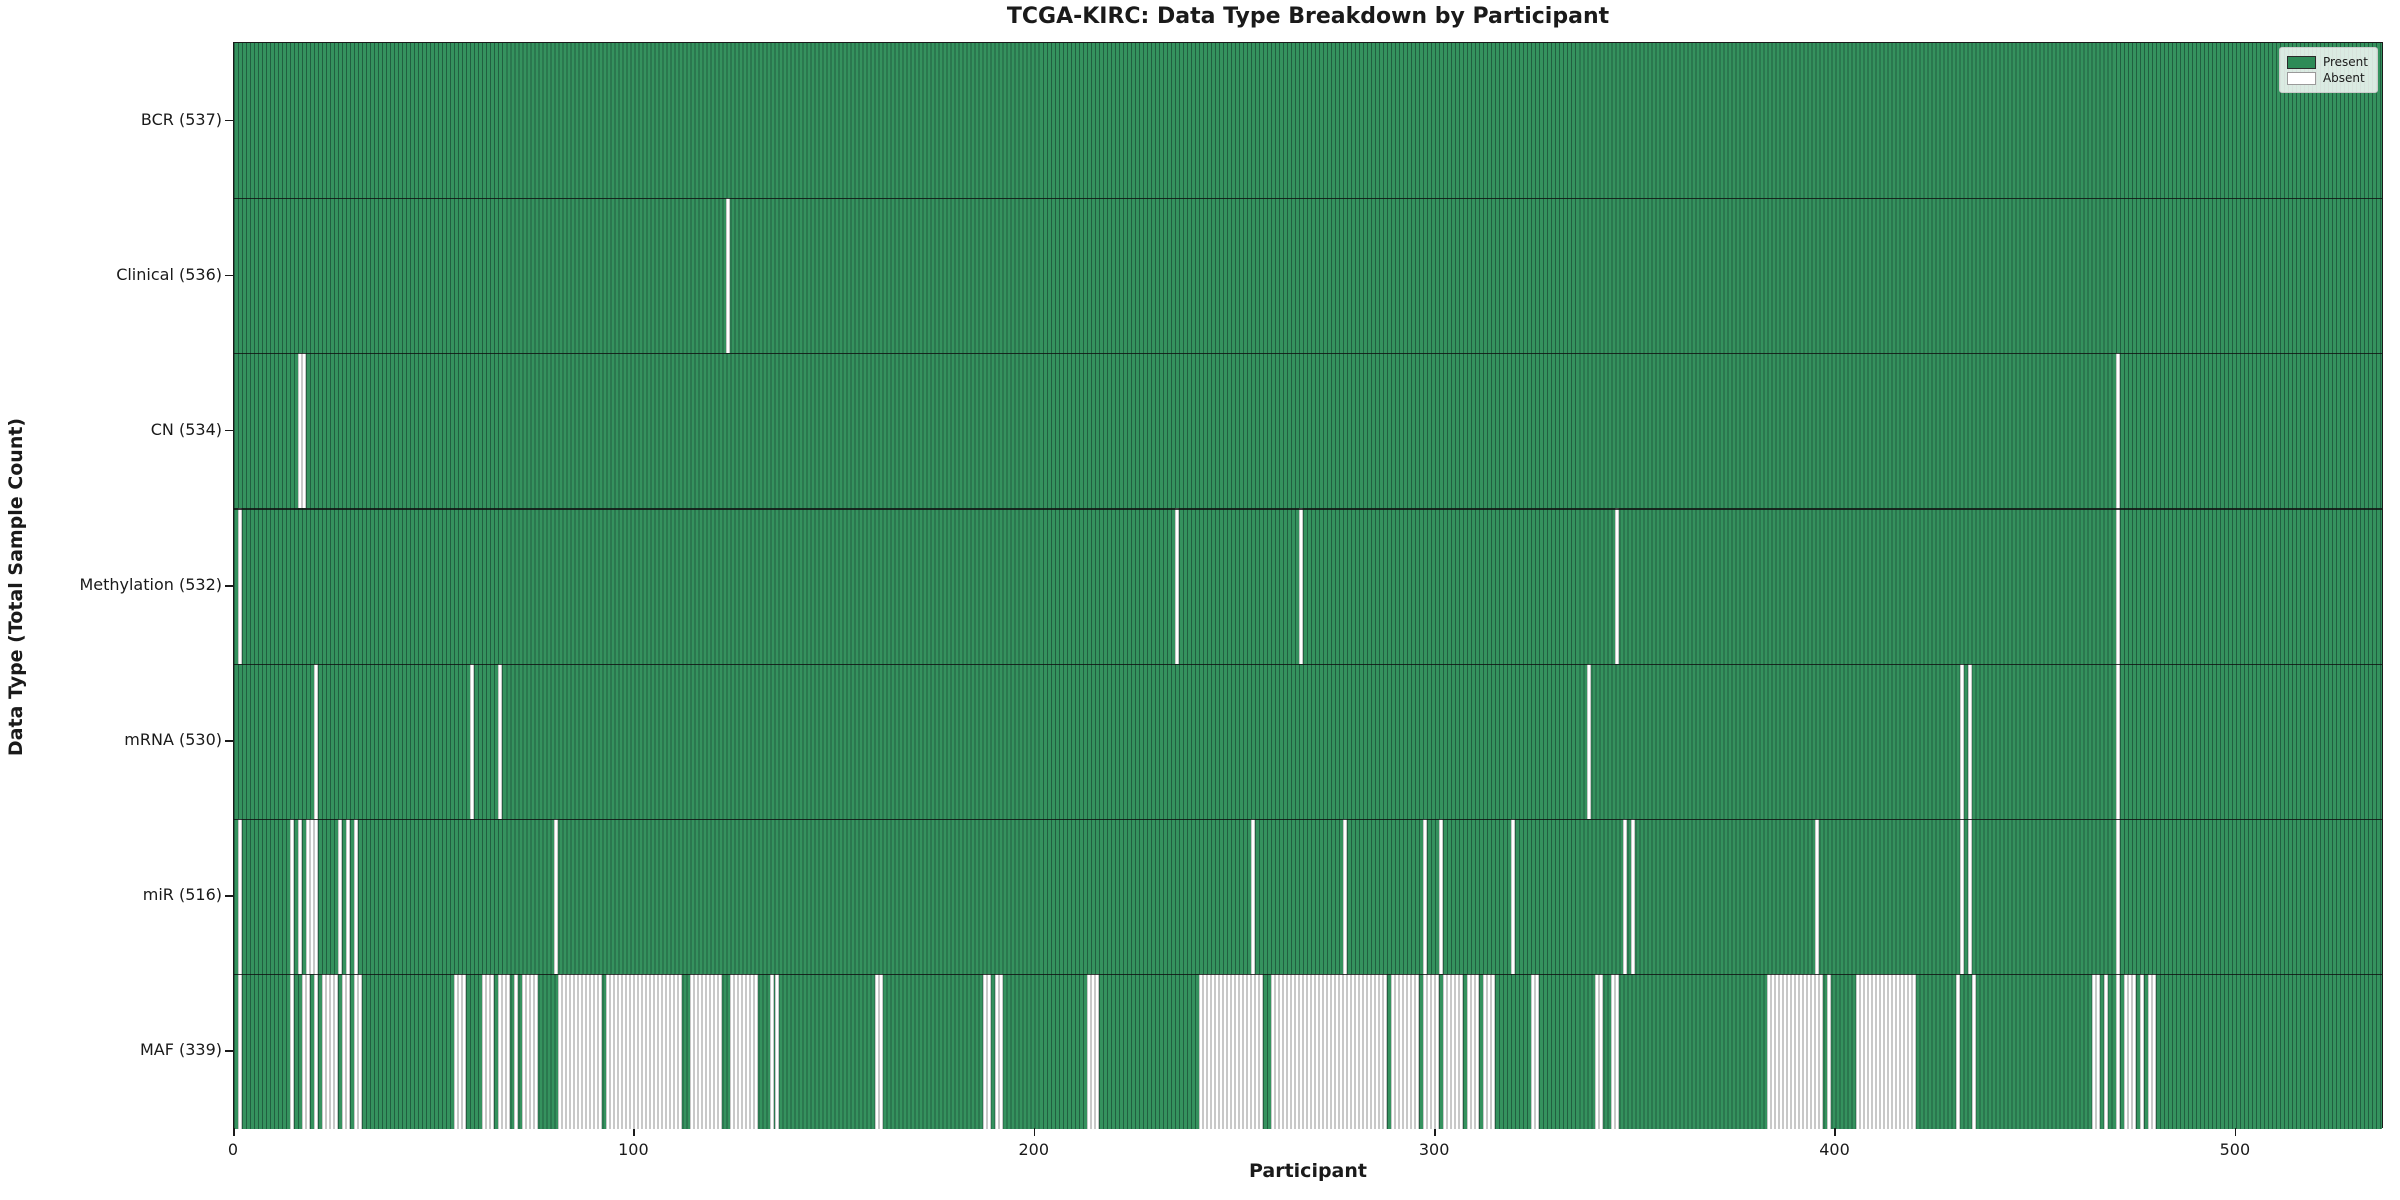 This screenshot has width=2400, height=1200. I want to click on x-tick-label-0: 0, so click(233, 1149).